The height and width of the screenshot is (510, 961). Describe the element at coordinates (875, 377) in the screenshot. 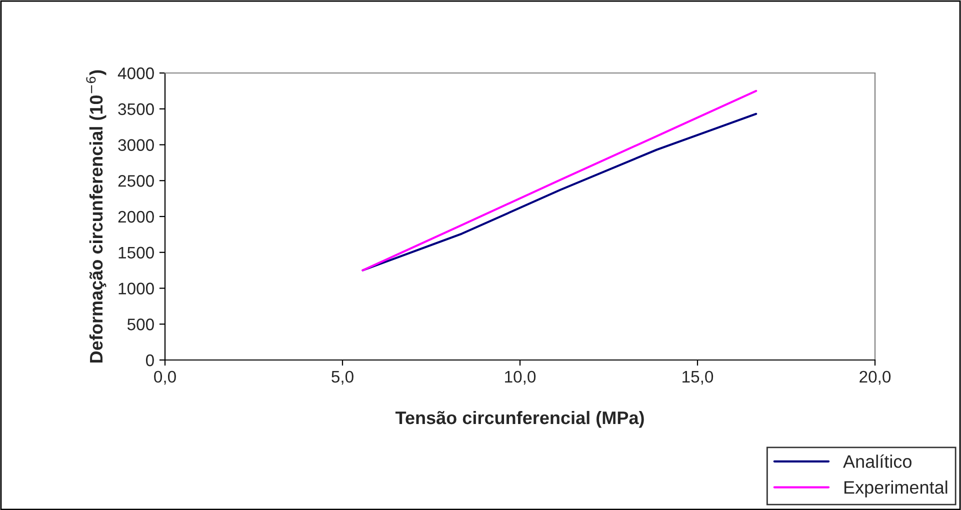

I see `x-tick-label: 20,0` at that location.